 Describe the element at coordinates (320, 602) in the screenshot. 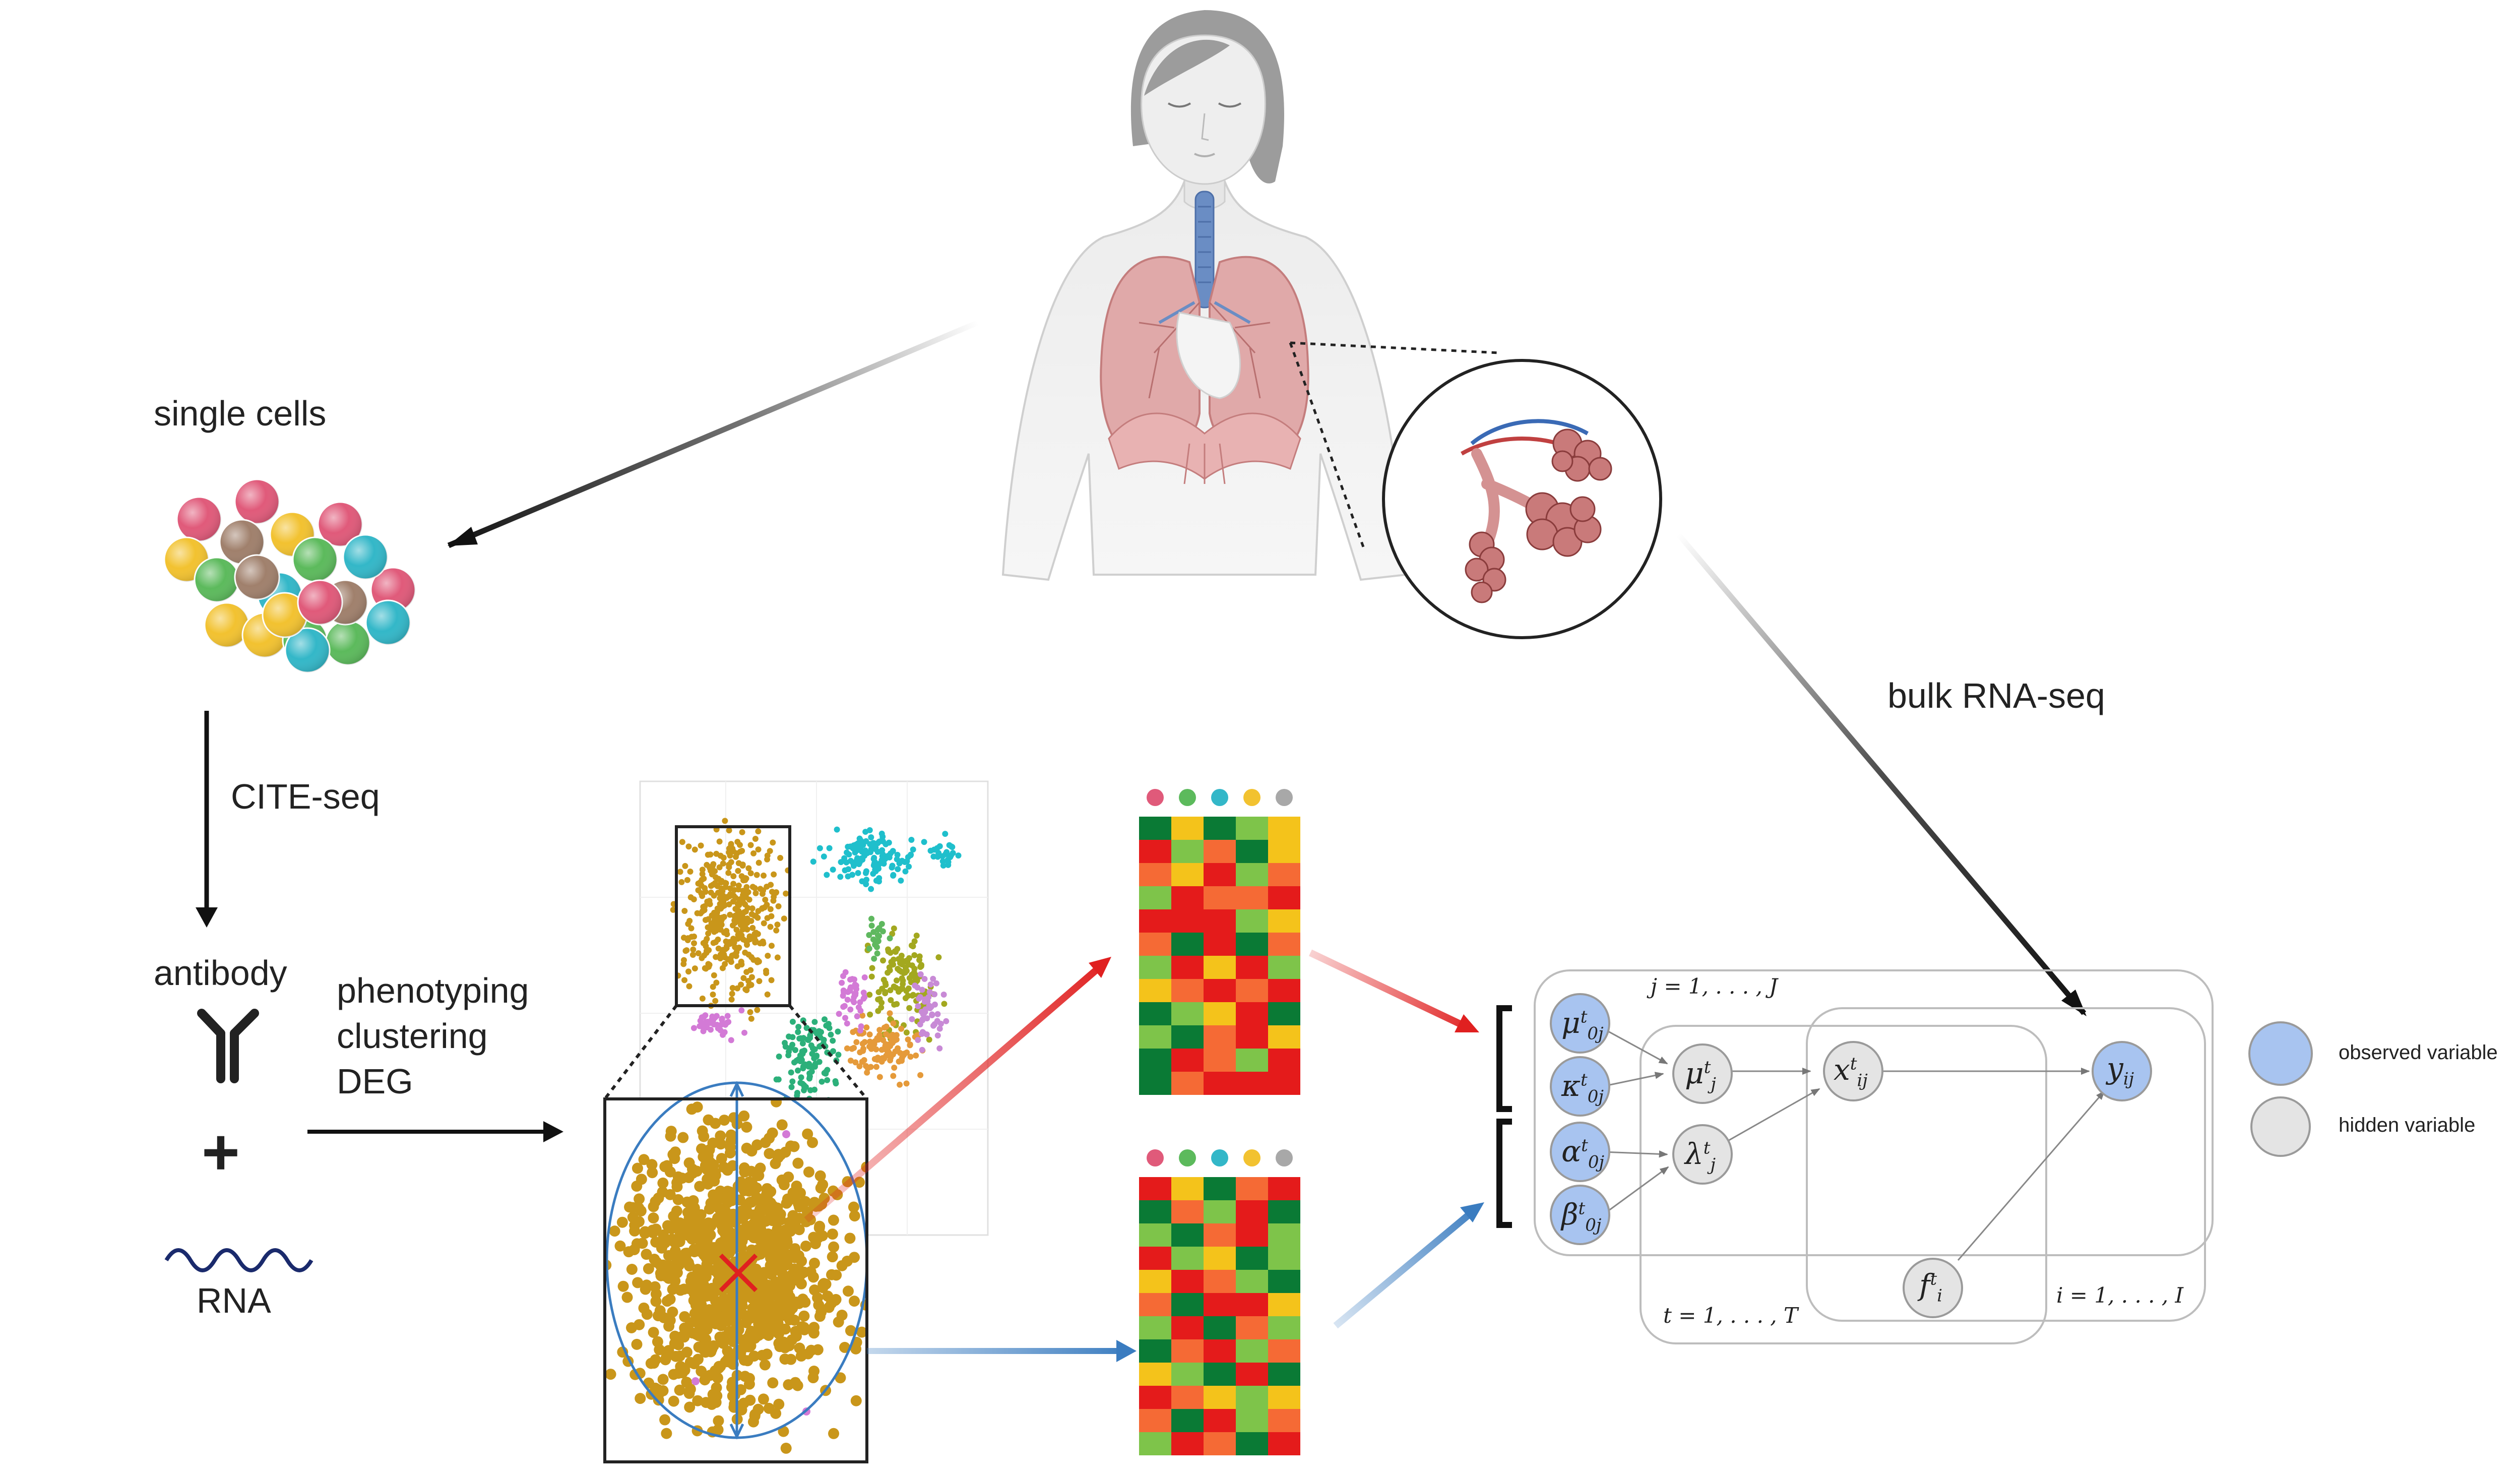

I see `cell-sphere-shade` at that location.